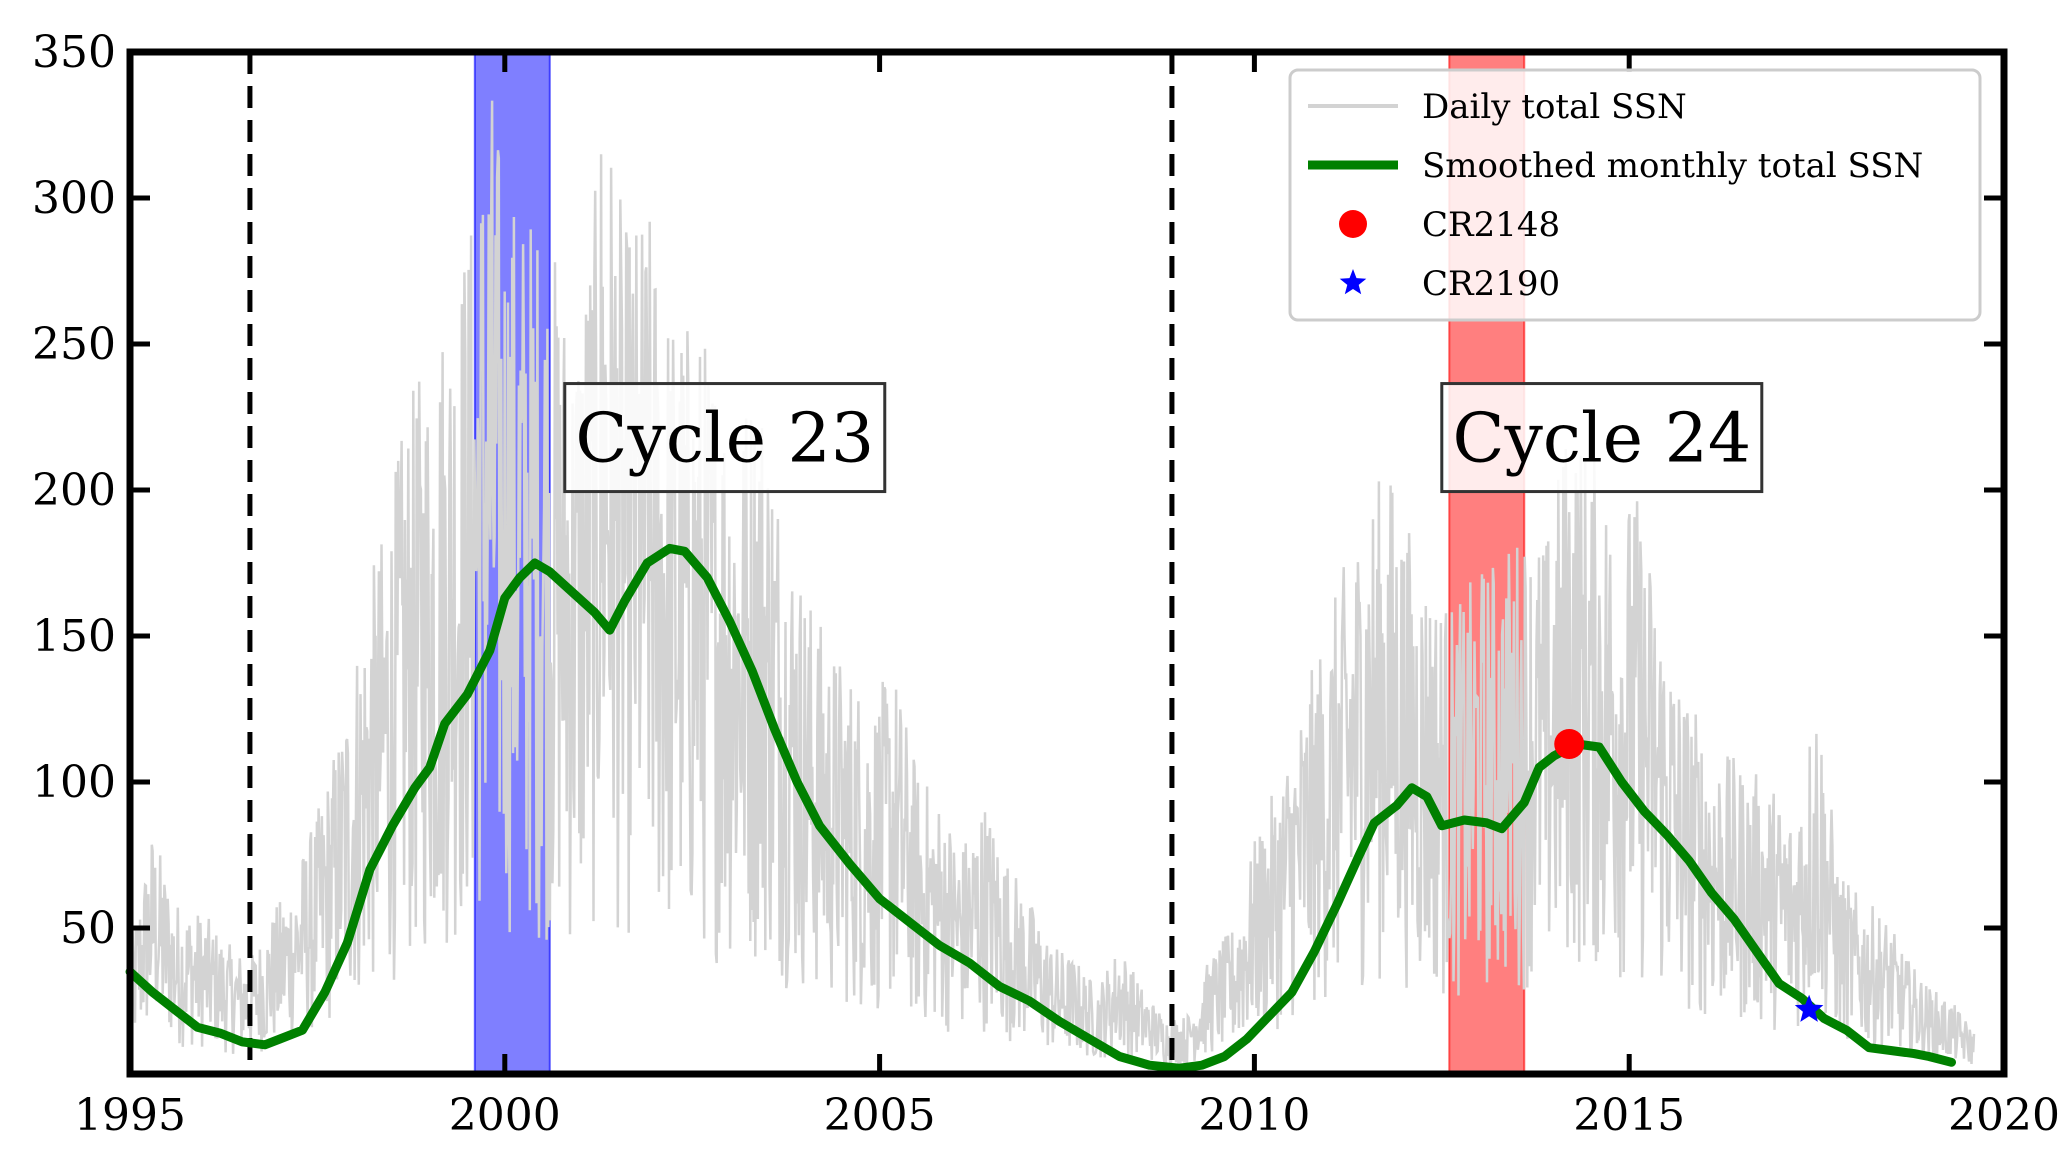  What do you see at coordinates (74, 198) in the screenshot?
I see `y-tick-label: 300` at bounding box center [74, 198].